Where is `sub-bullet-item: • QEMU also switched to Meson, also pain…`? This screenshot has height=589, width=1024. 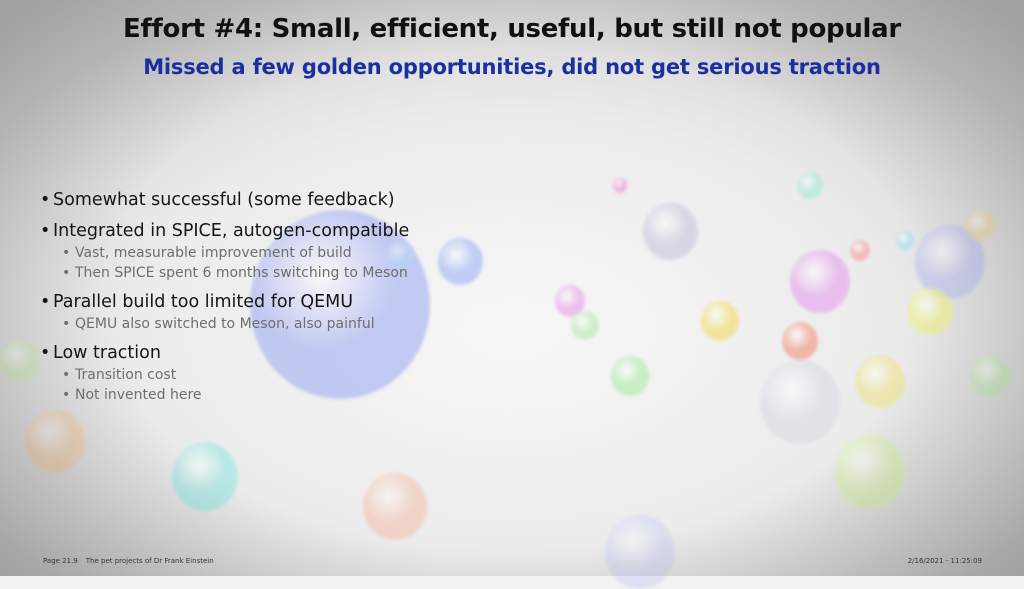
sub-bullet-item: • QEMU also switched to Meson, also pain… is located at coordinates (371, 324).